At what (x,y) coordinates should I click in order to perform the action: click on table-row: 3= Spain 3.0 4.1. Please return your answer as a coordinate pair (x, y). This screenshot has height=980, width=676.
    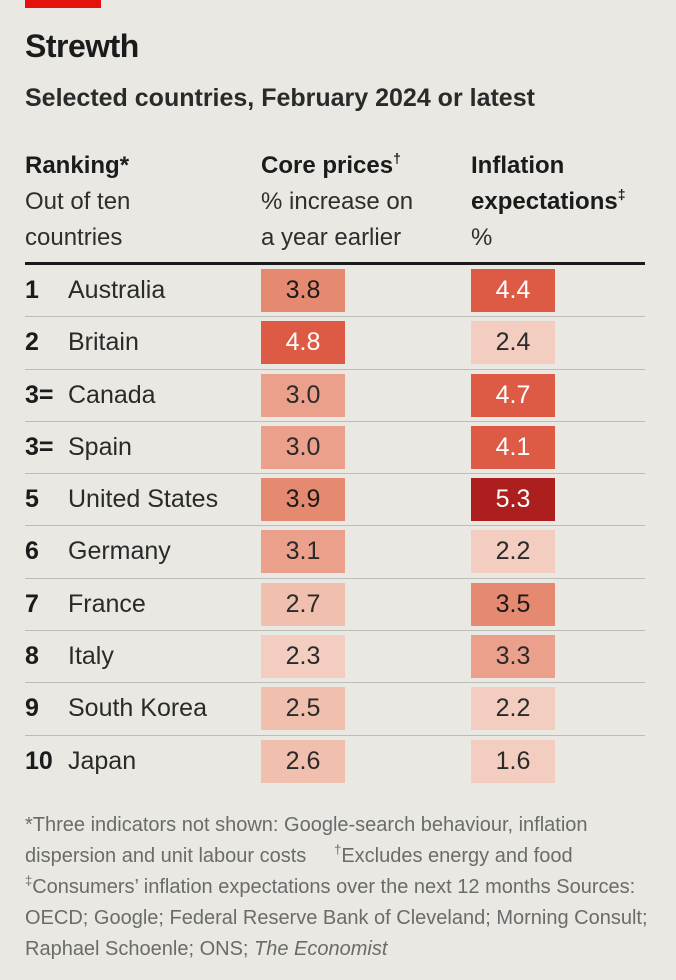
    Looking at the image, I should click on (335, 448).